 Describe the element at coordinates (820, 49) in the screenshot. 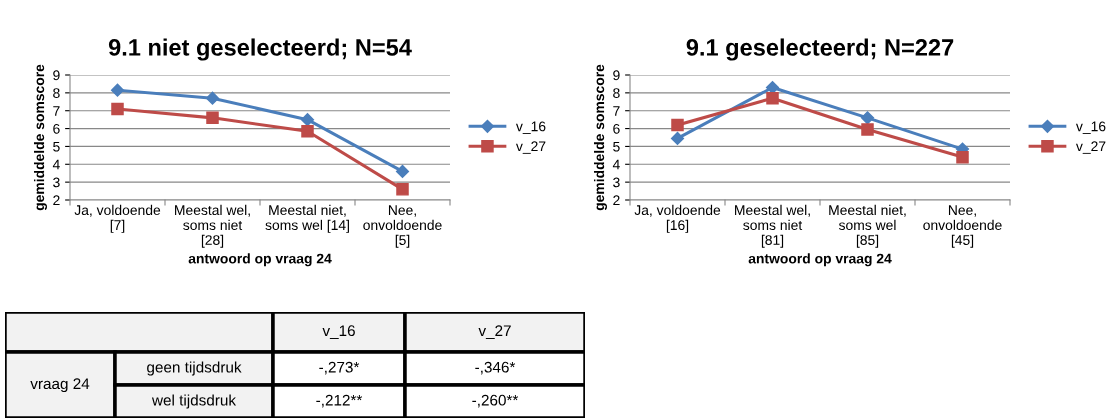

I see `chart-title: 9.1 geselecteerd; N=227` at that location.